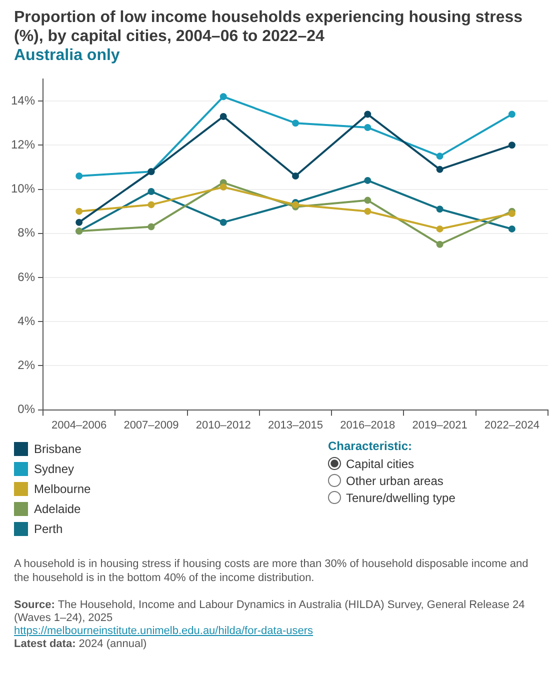 Image resolution: width=560 pixels, height=700 pixels. What do you see at coordinates (57, 449) in the screenshot?
I see `legend-label: Brisbane` at bounding box center [57, 449].